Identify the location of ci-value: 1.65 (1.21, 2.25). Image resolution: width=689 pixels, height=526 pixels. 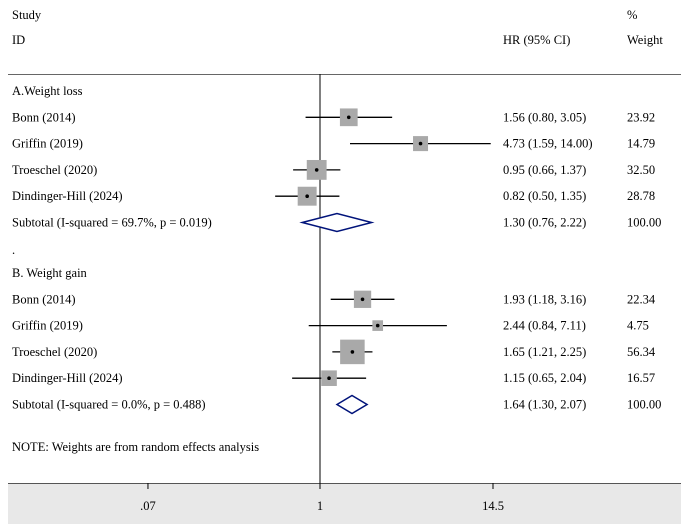
(544, 352).